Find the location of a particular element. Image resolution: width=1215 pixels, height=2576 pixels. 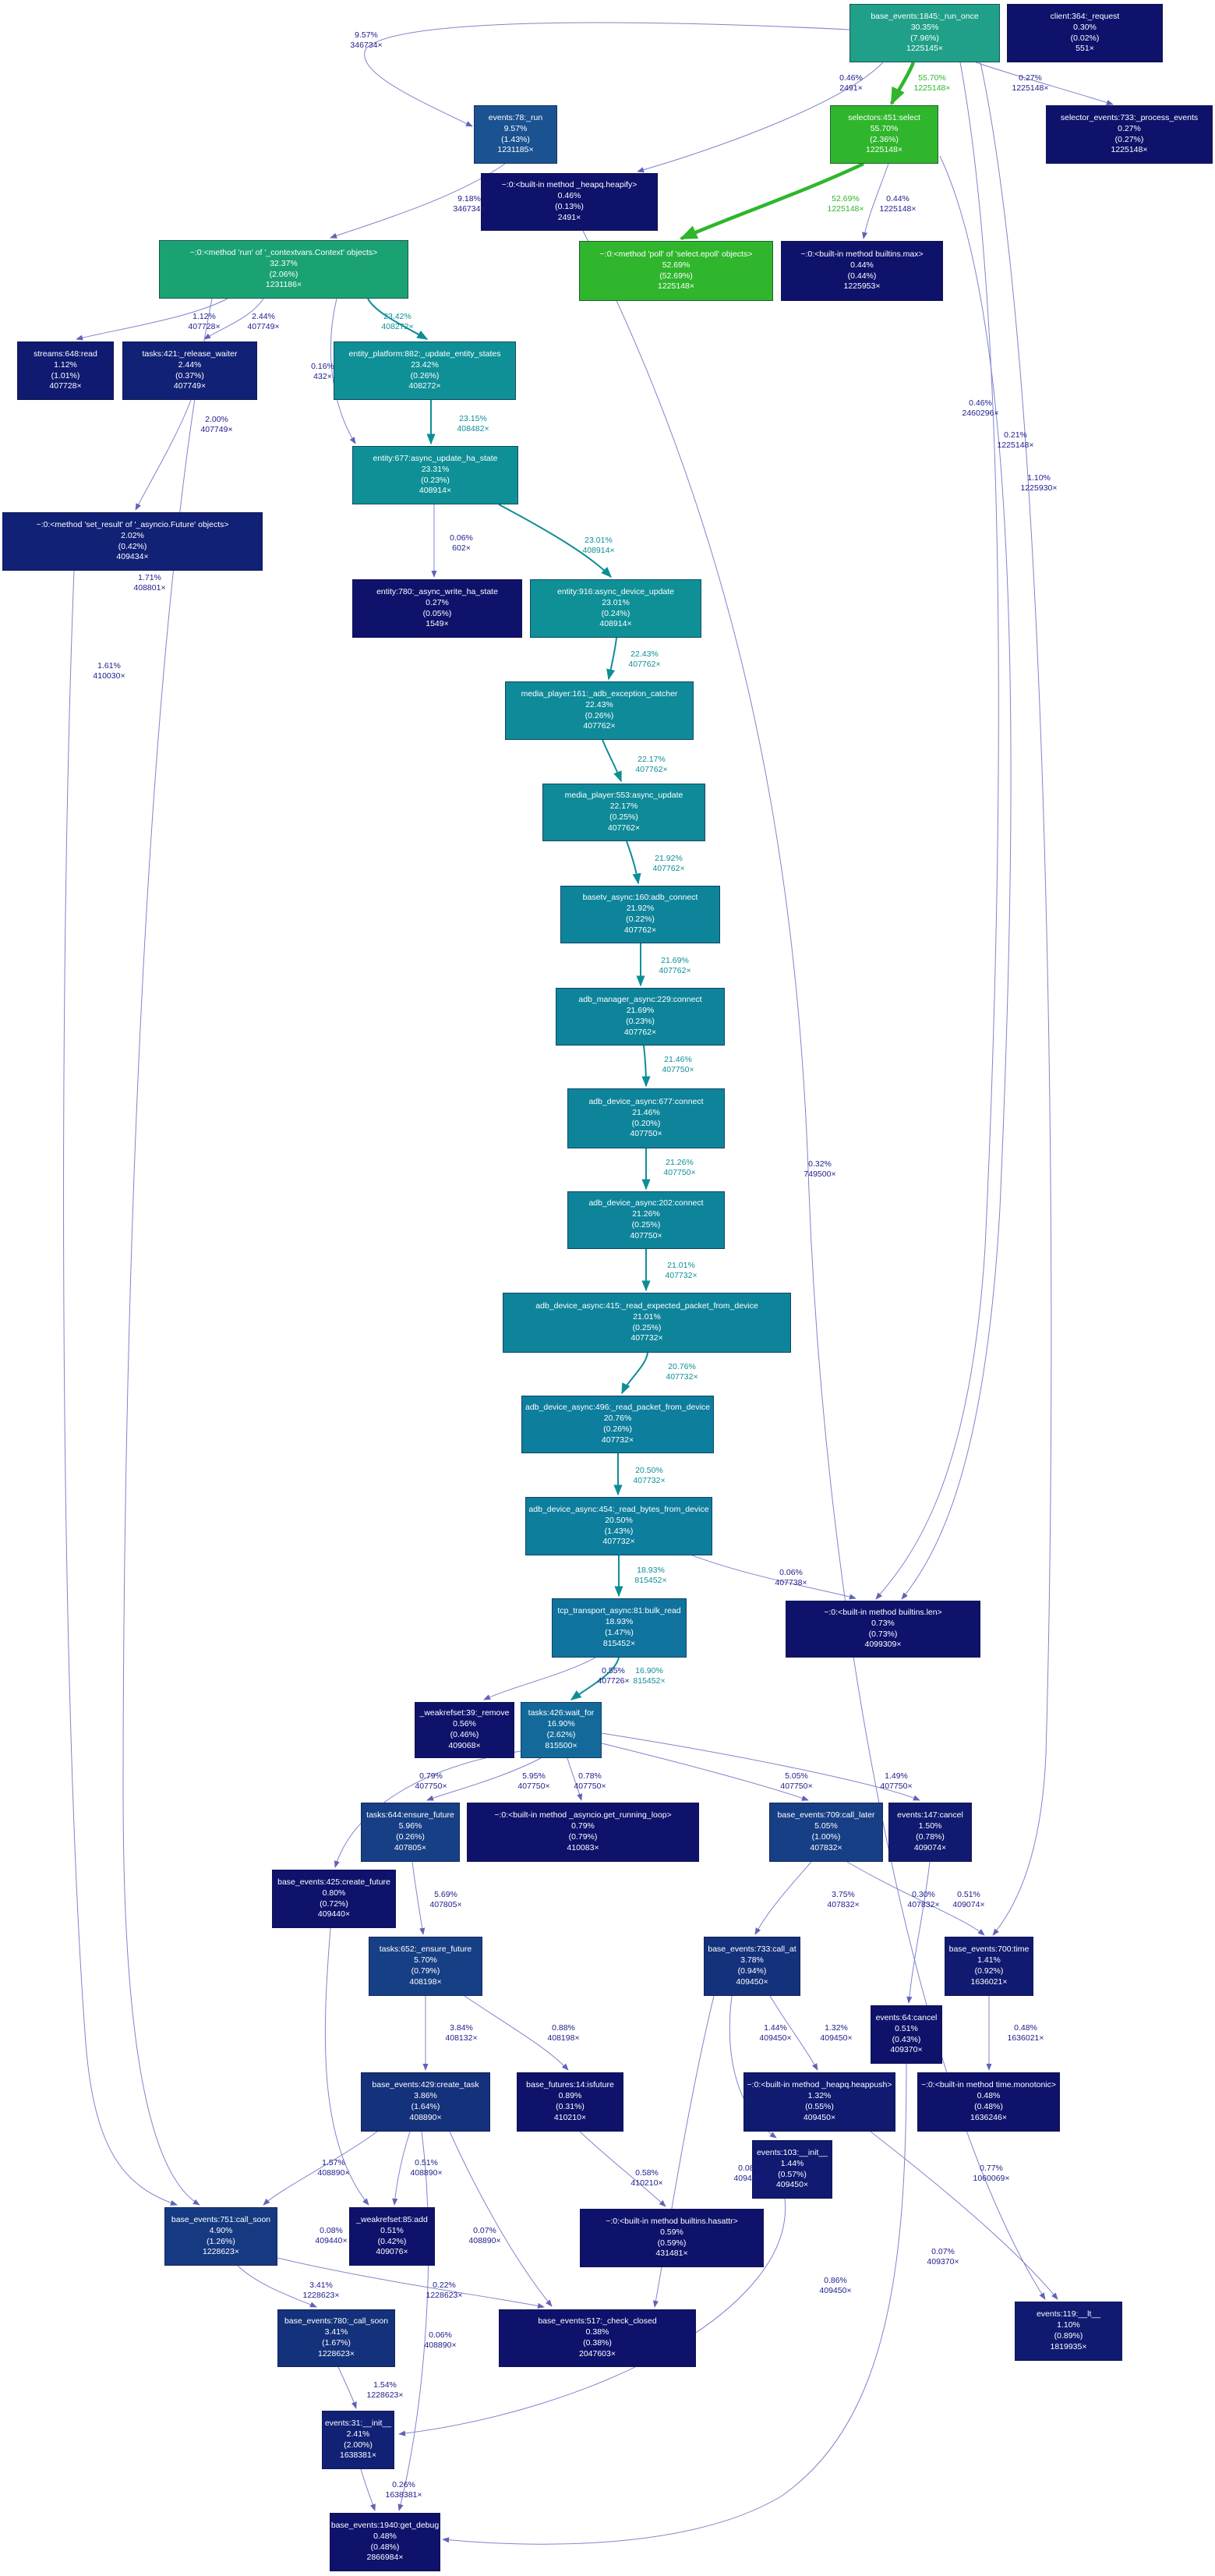

node-total-pct: 5.70% is located at coordinates (426, 1960).